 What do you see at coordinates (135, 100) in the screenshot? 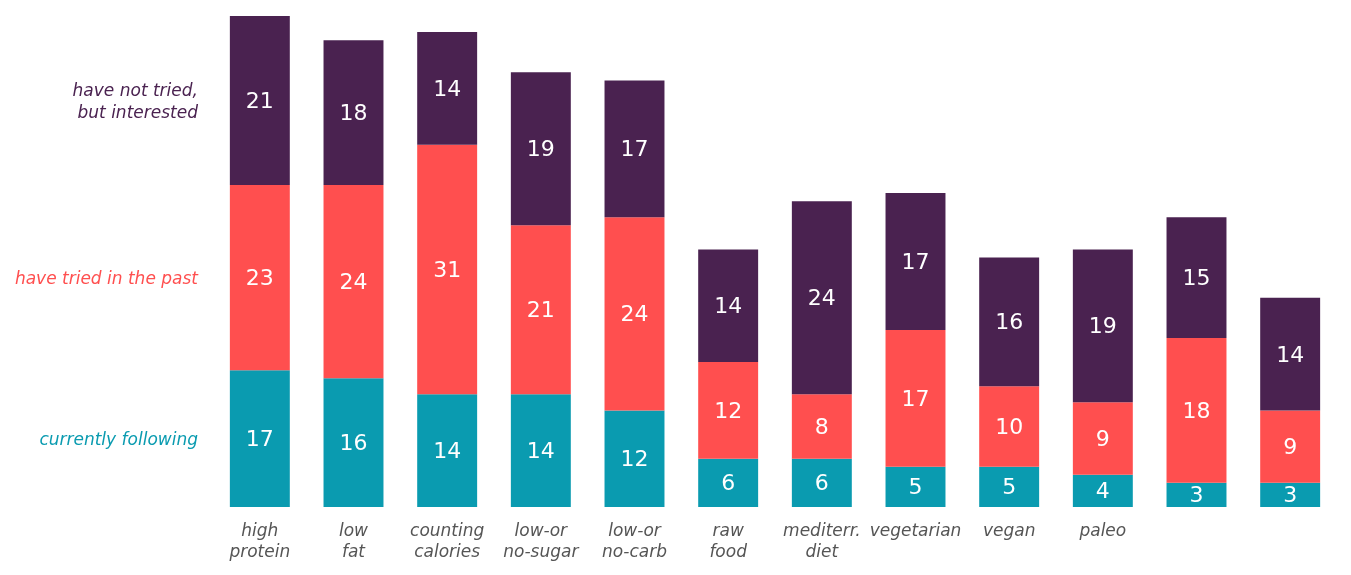
I see `series-label: have not tried, but interested` at bounding box center [135, 100].